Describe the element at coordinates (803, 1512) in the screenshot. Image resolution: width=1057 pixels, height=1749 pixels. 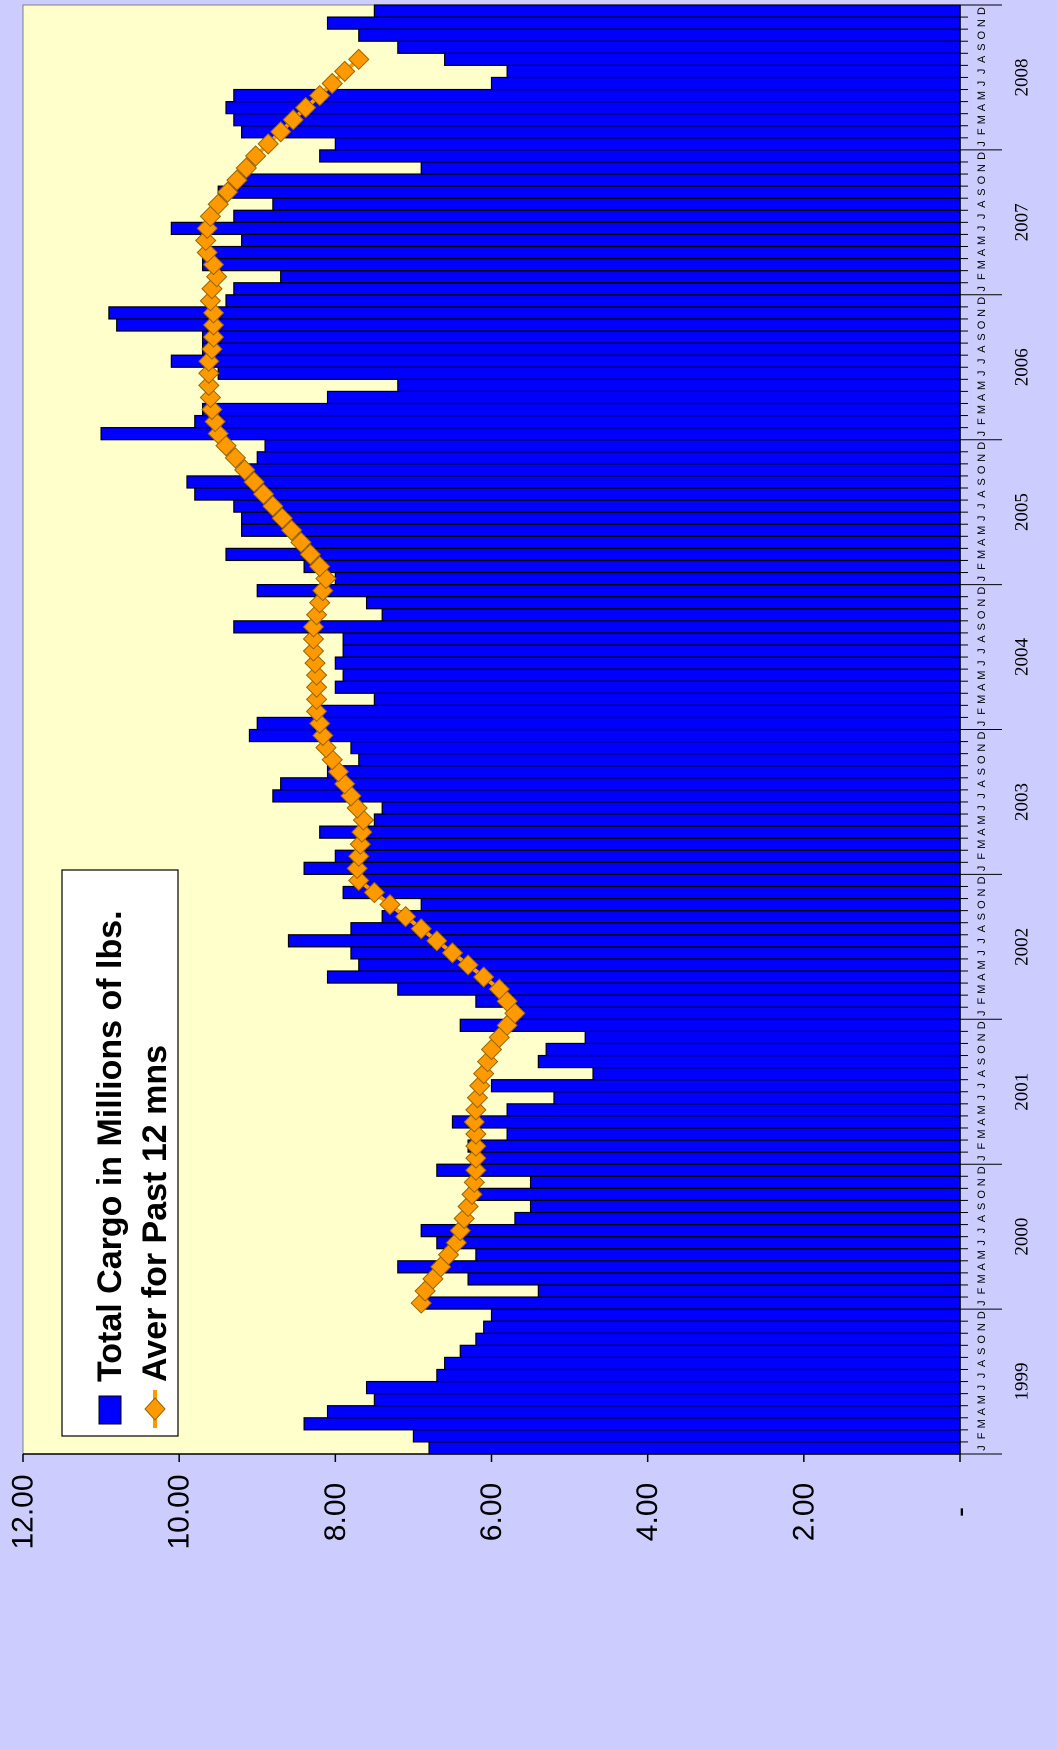
I see `value-tick-label: 2.00` at that location.